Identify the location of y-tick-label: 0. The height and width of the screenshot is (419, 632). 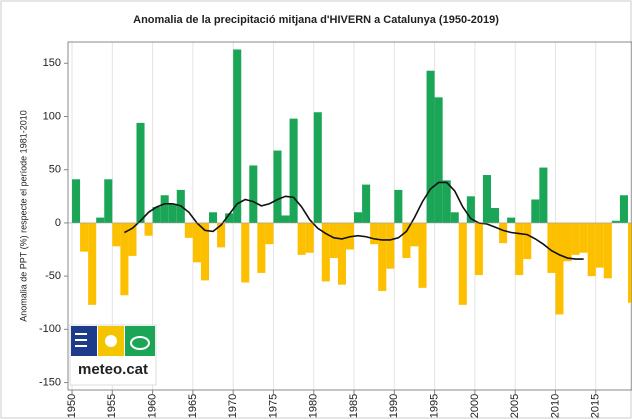
(58, 223).